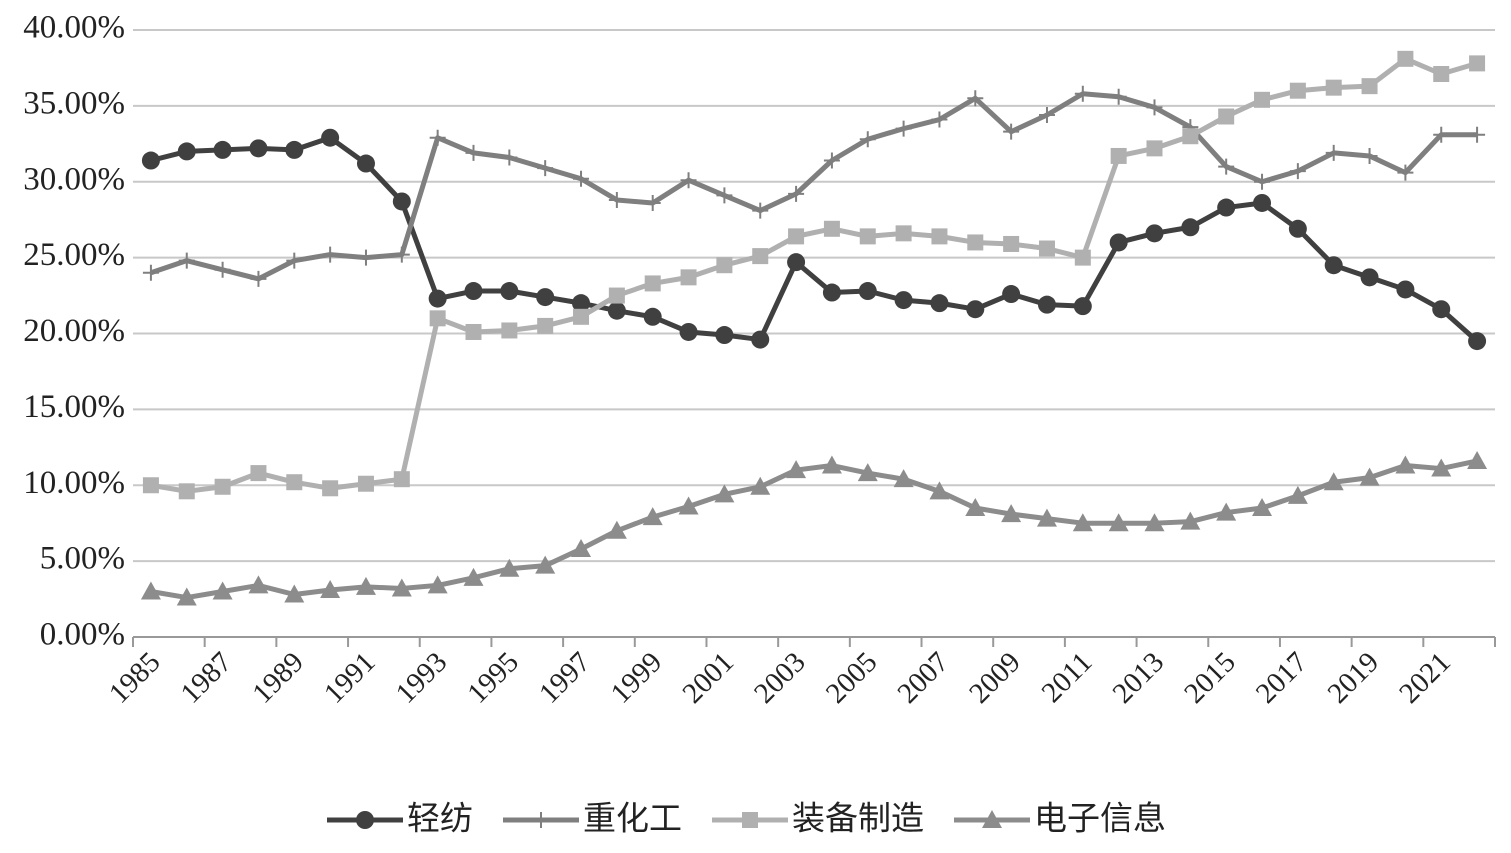 The width and height of the screenshot is (1511, 853). Describe the element at coordinates (74, 331) in the screenshot. I see `y-tick-label: 20.00%` at that location.